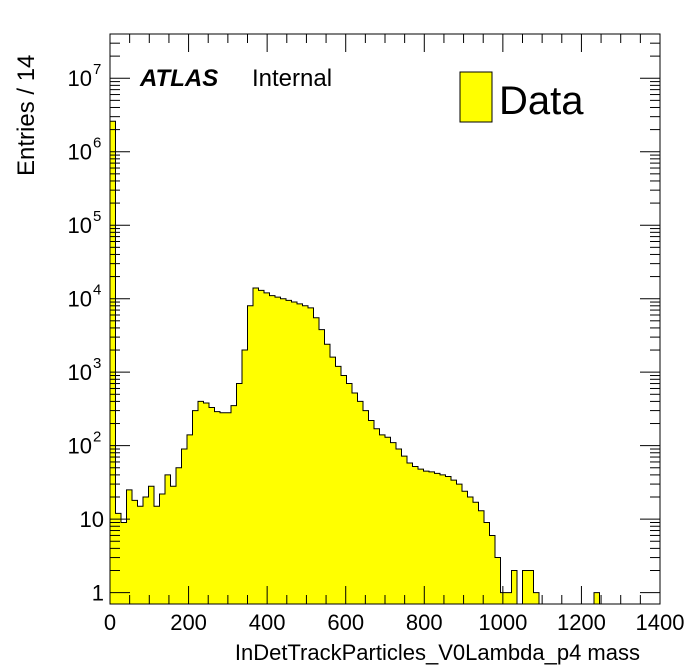 This screenshot has width=696, height=672. Describe the element at coordinates (110, 622) in the screenshot. I see `x-tick-label: 0` at that location.